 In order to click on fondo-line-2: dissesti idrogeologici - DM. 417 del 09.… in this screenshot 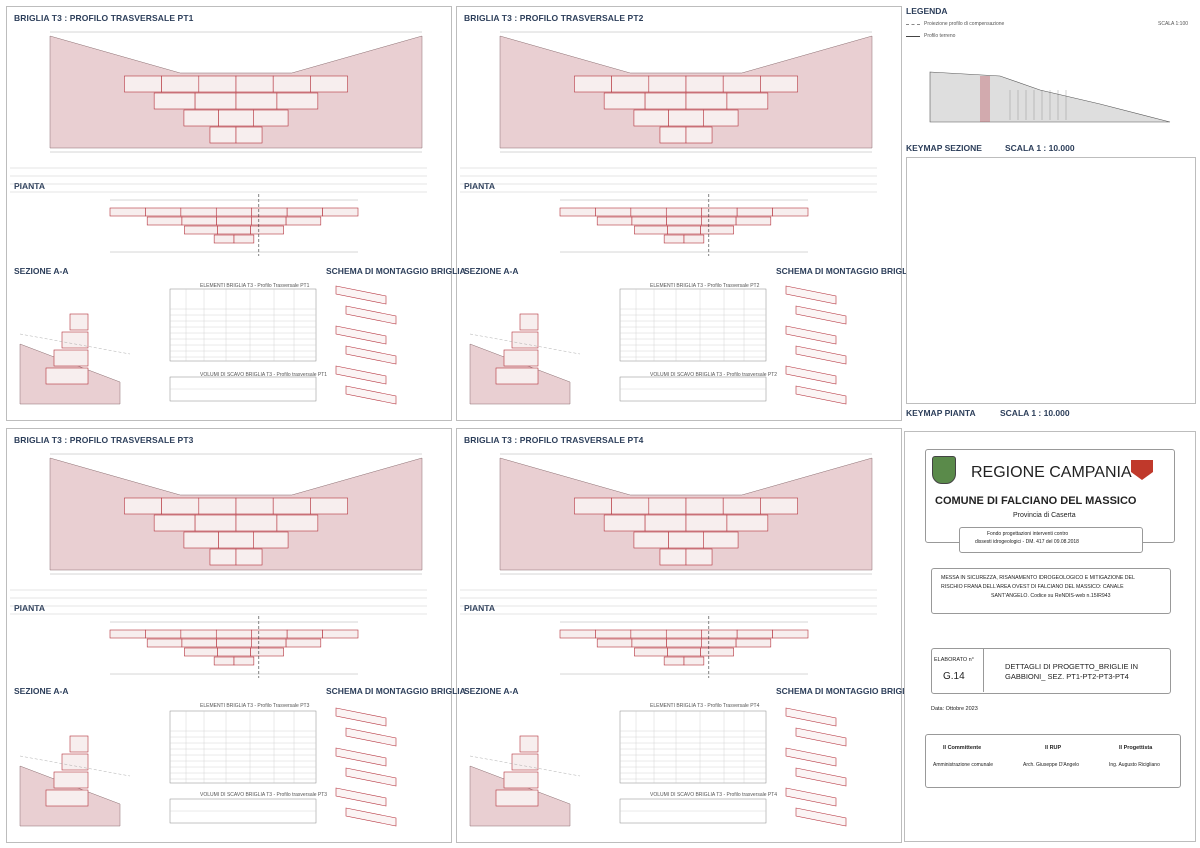, I will do `click(1027, 542)`.